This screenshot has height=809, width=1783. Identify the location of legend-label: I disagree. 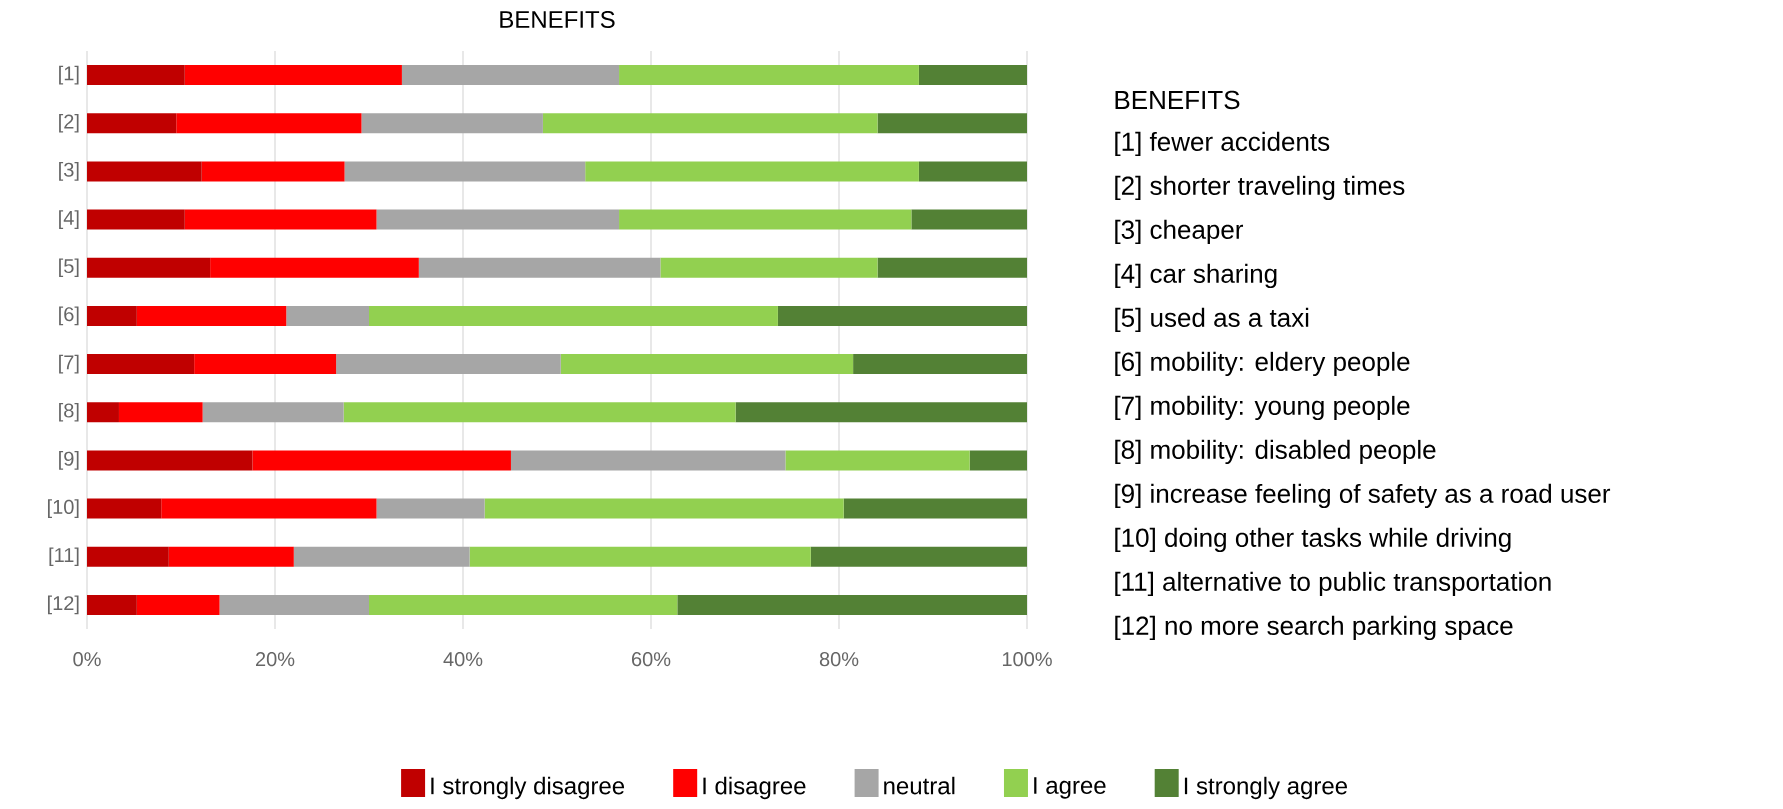
(754, 788).